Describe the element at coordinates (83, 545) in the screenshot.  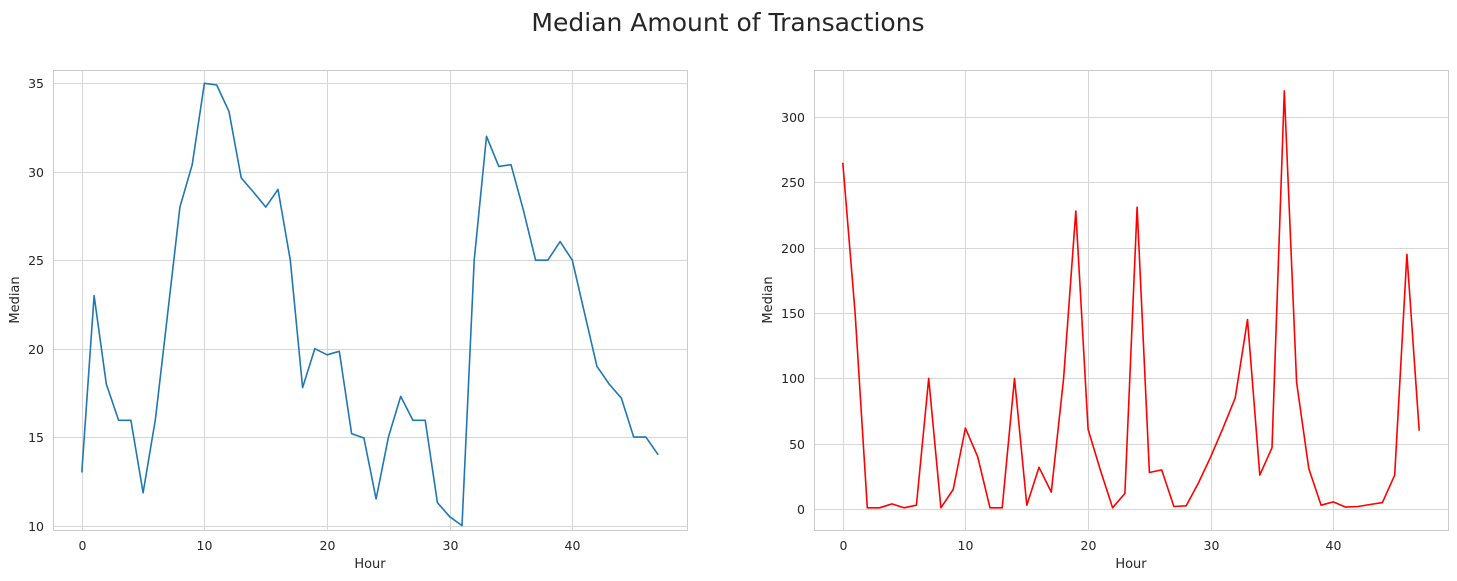
I see `left-chart-x-tick-label: 0` at that location.